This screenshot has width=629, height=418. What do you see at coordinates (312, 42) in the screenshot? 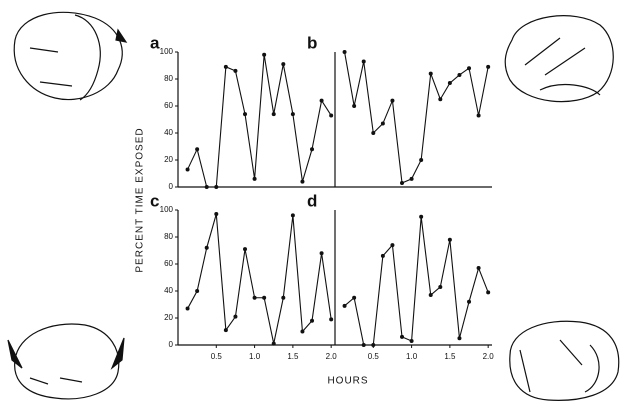
I see `panel-label: b` at bounding box center [312, 42].